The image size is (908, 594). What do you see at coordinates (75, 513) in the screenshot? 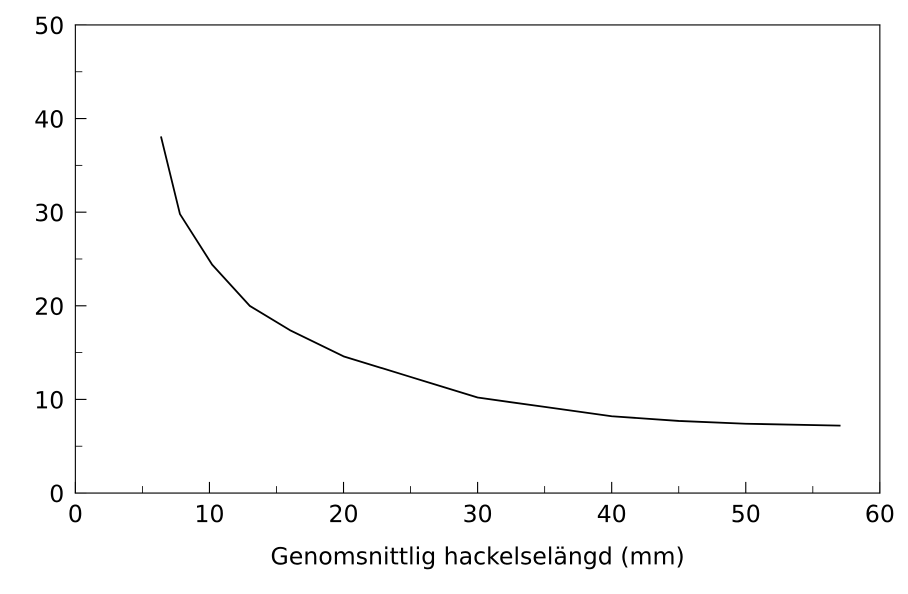
I see `x-tick-label: 0` at bounding box center [75, 513].